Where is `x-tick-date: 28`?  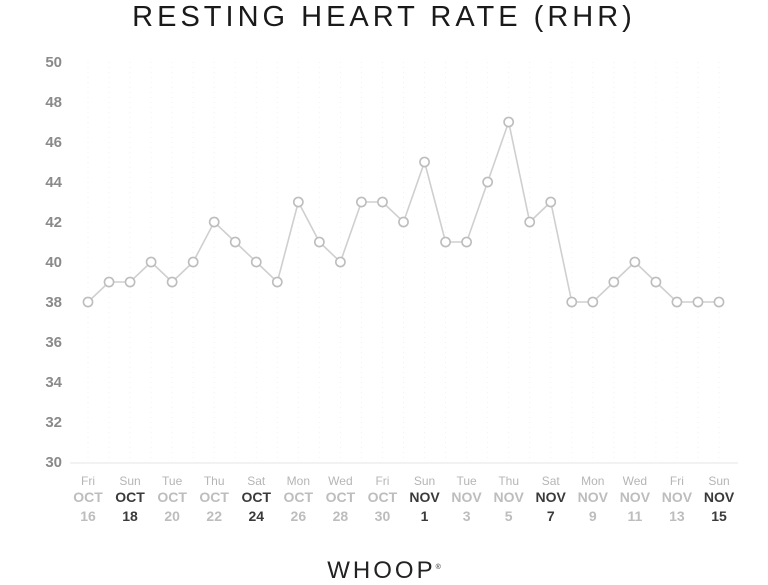
x-tick-date: 28 is located at coordinates (341, 516).